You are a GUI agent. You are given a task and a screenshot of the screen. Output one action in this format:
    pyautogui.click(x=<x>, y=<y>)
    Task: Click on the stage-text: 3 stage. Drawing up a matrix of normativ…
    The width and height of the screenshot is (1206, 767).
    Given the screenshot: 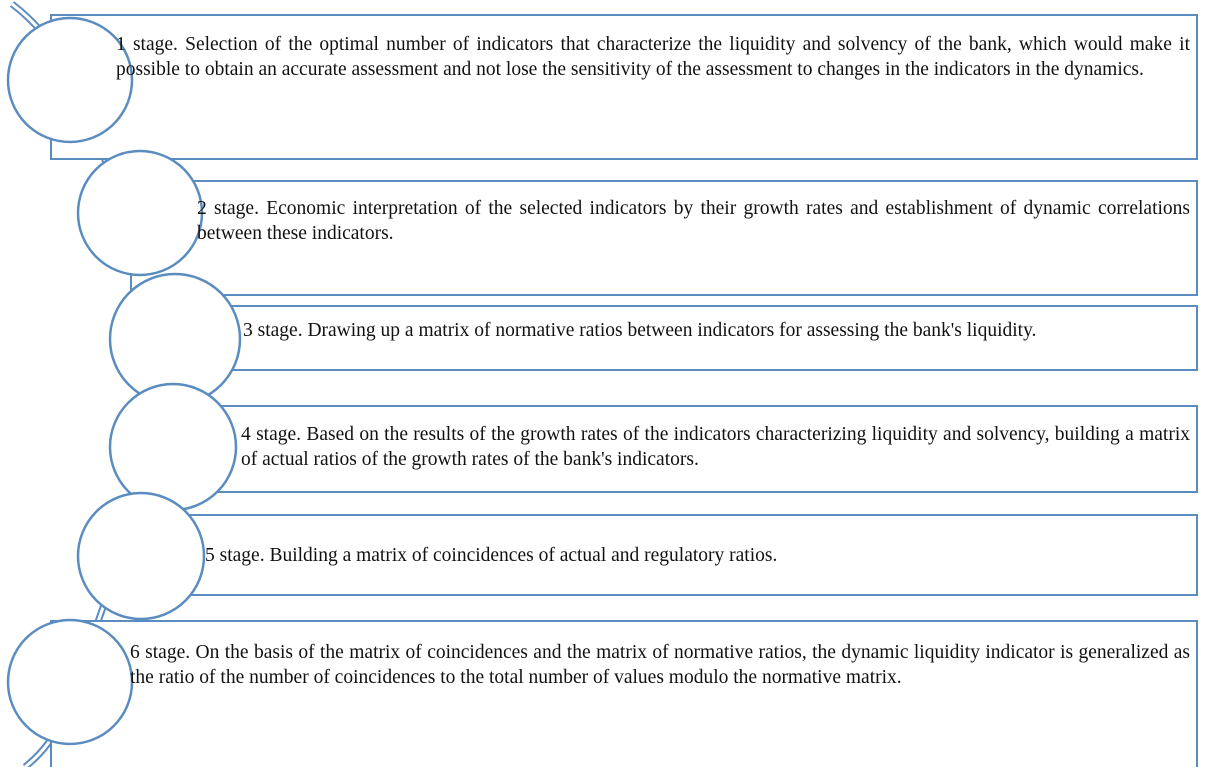 What is the action you would take?
    pyautogui.click(x=640, y=330)
    